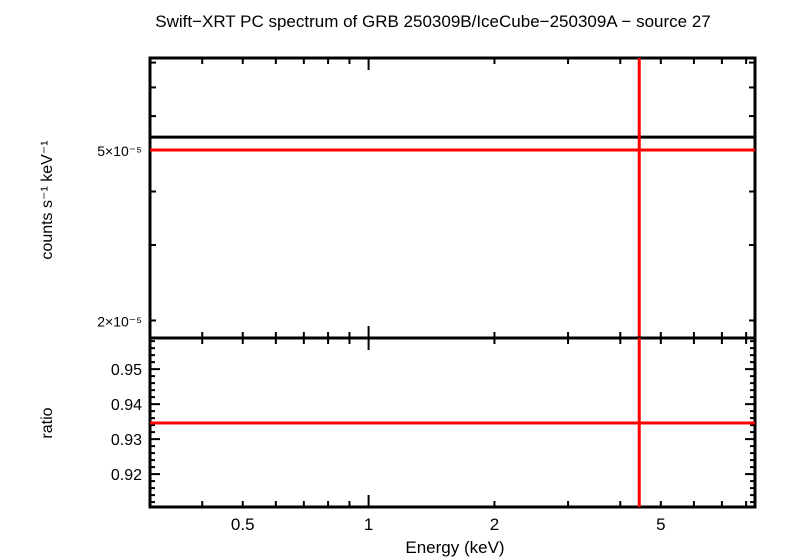  I want to click on y-axis-label-ratio: ratio, so click(47, 422).